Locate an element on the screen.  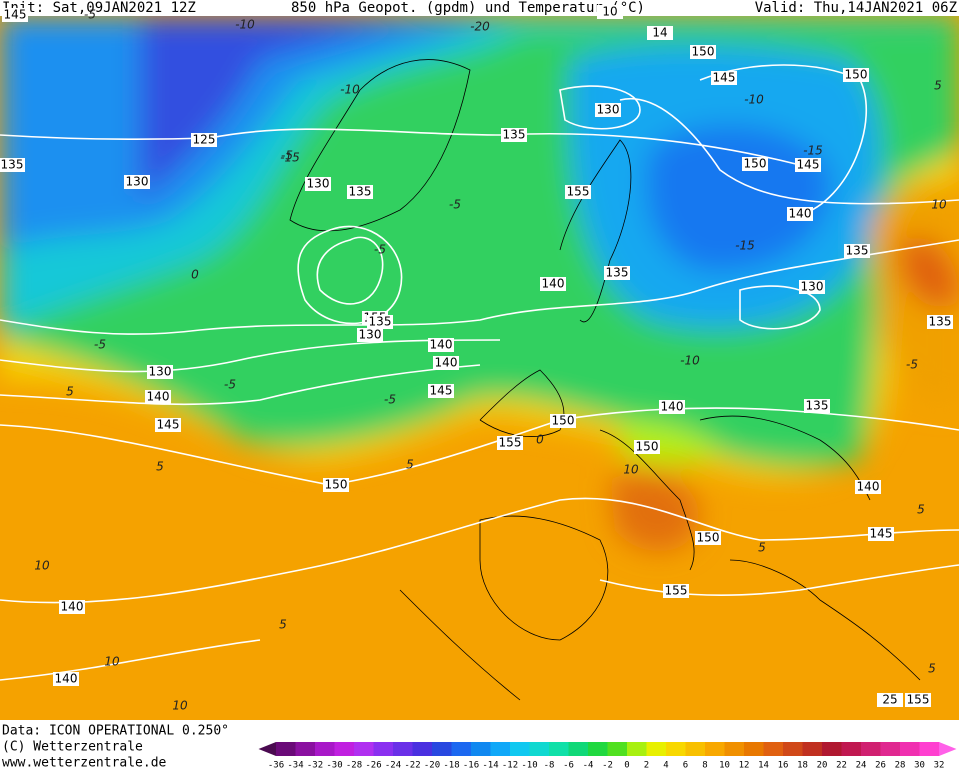
height-label: 155 is located at coordinates (510, 443).